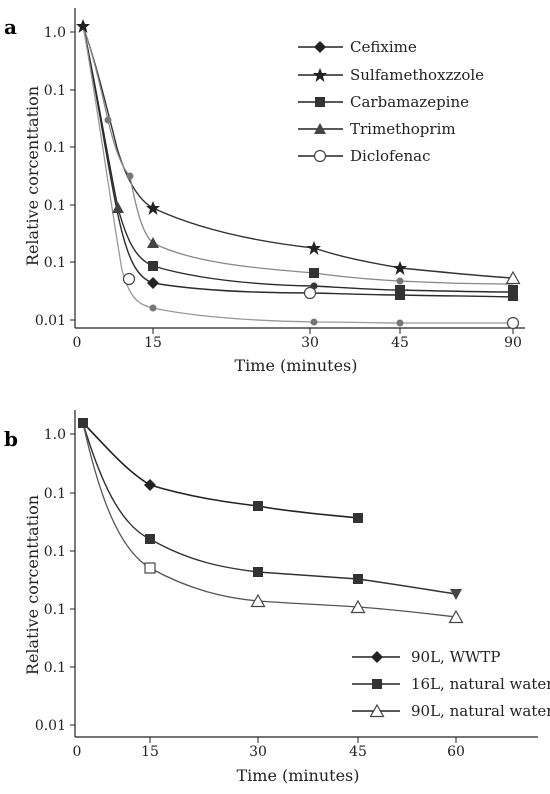  What do you see at coordinates (50, 321) in the screenshot?
I see `panel-a-ytick-label: 0.01` at bounding box center [50, 321].